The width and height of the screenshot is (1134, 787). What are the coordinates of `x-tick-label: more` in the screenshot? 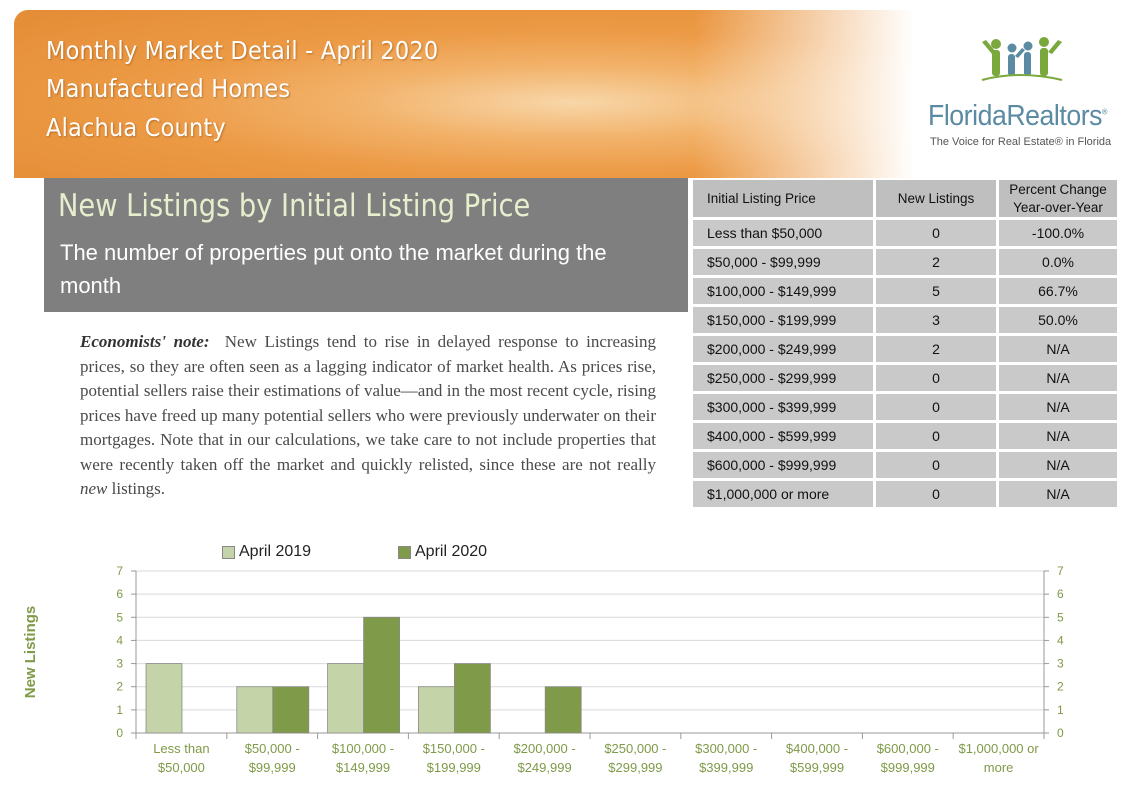 It's located at (999, 767).